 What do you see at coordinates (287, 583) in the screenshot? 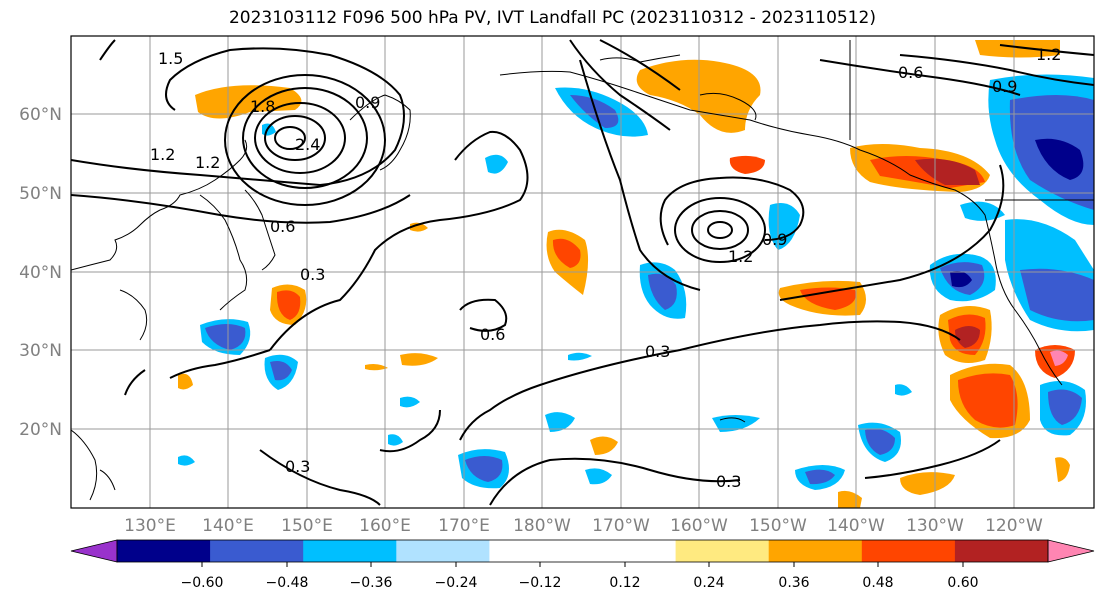
I see `colorbar-tick: −0.48` at bounding box center [287, 583].